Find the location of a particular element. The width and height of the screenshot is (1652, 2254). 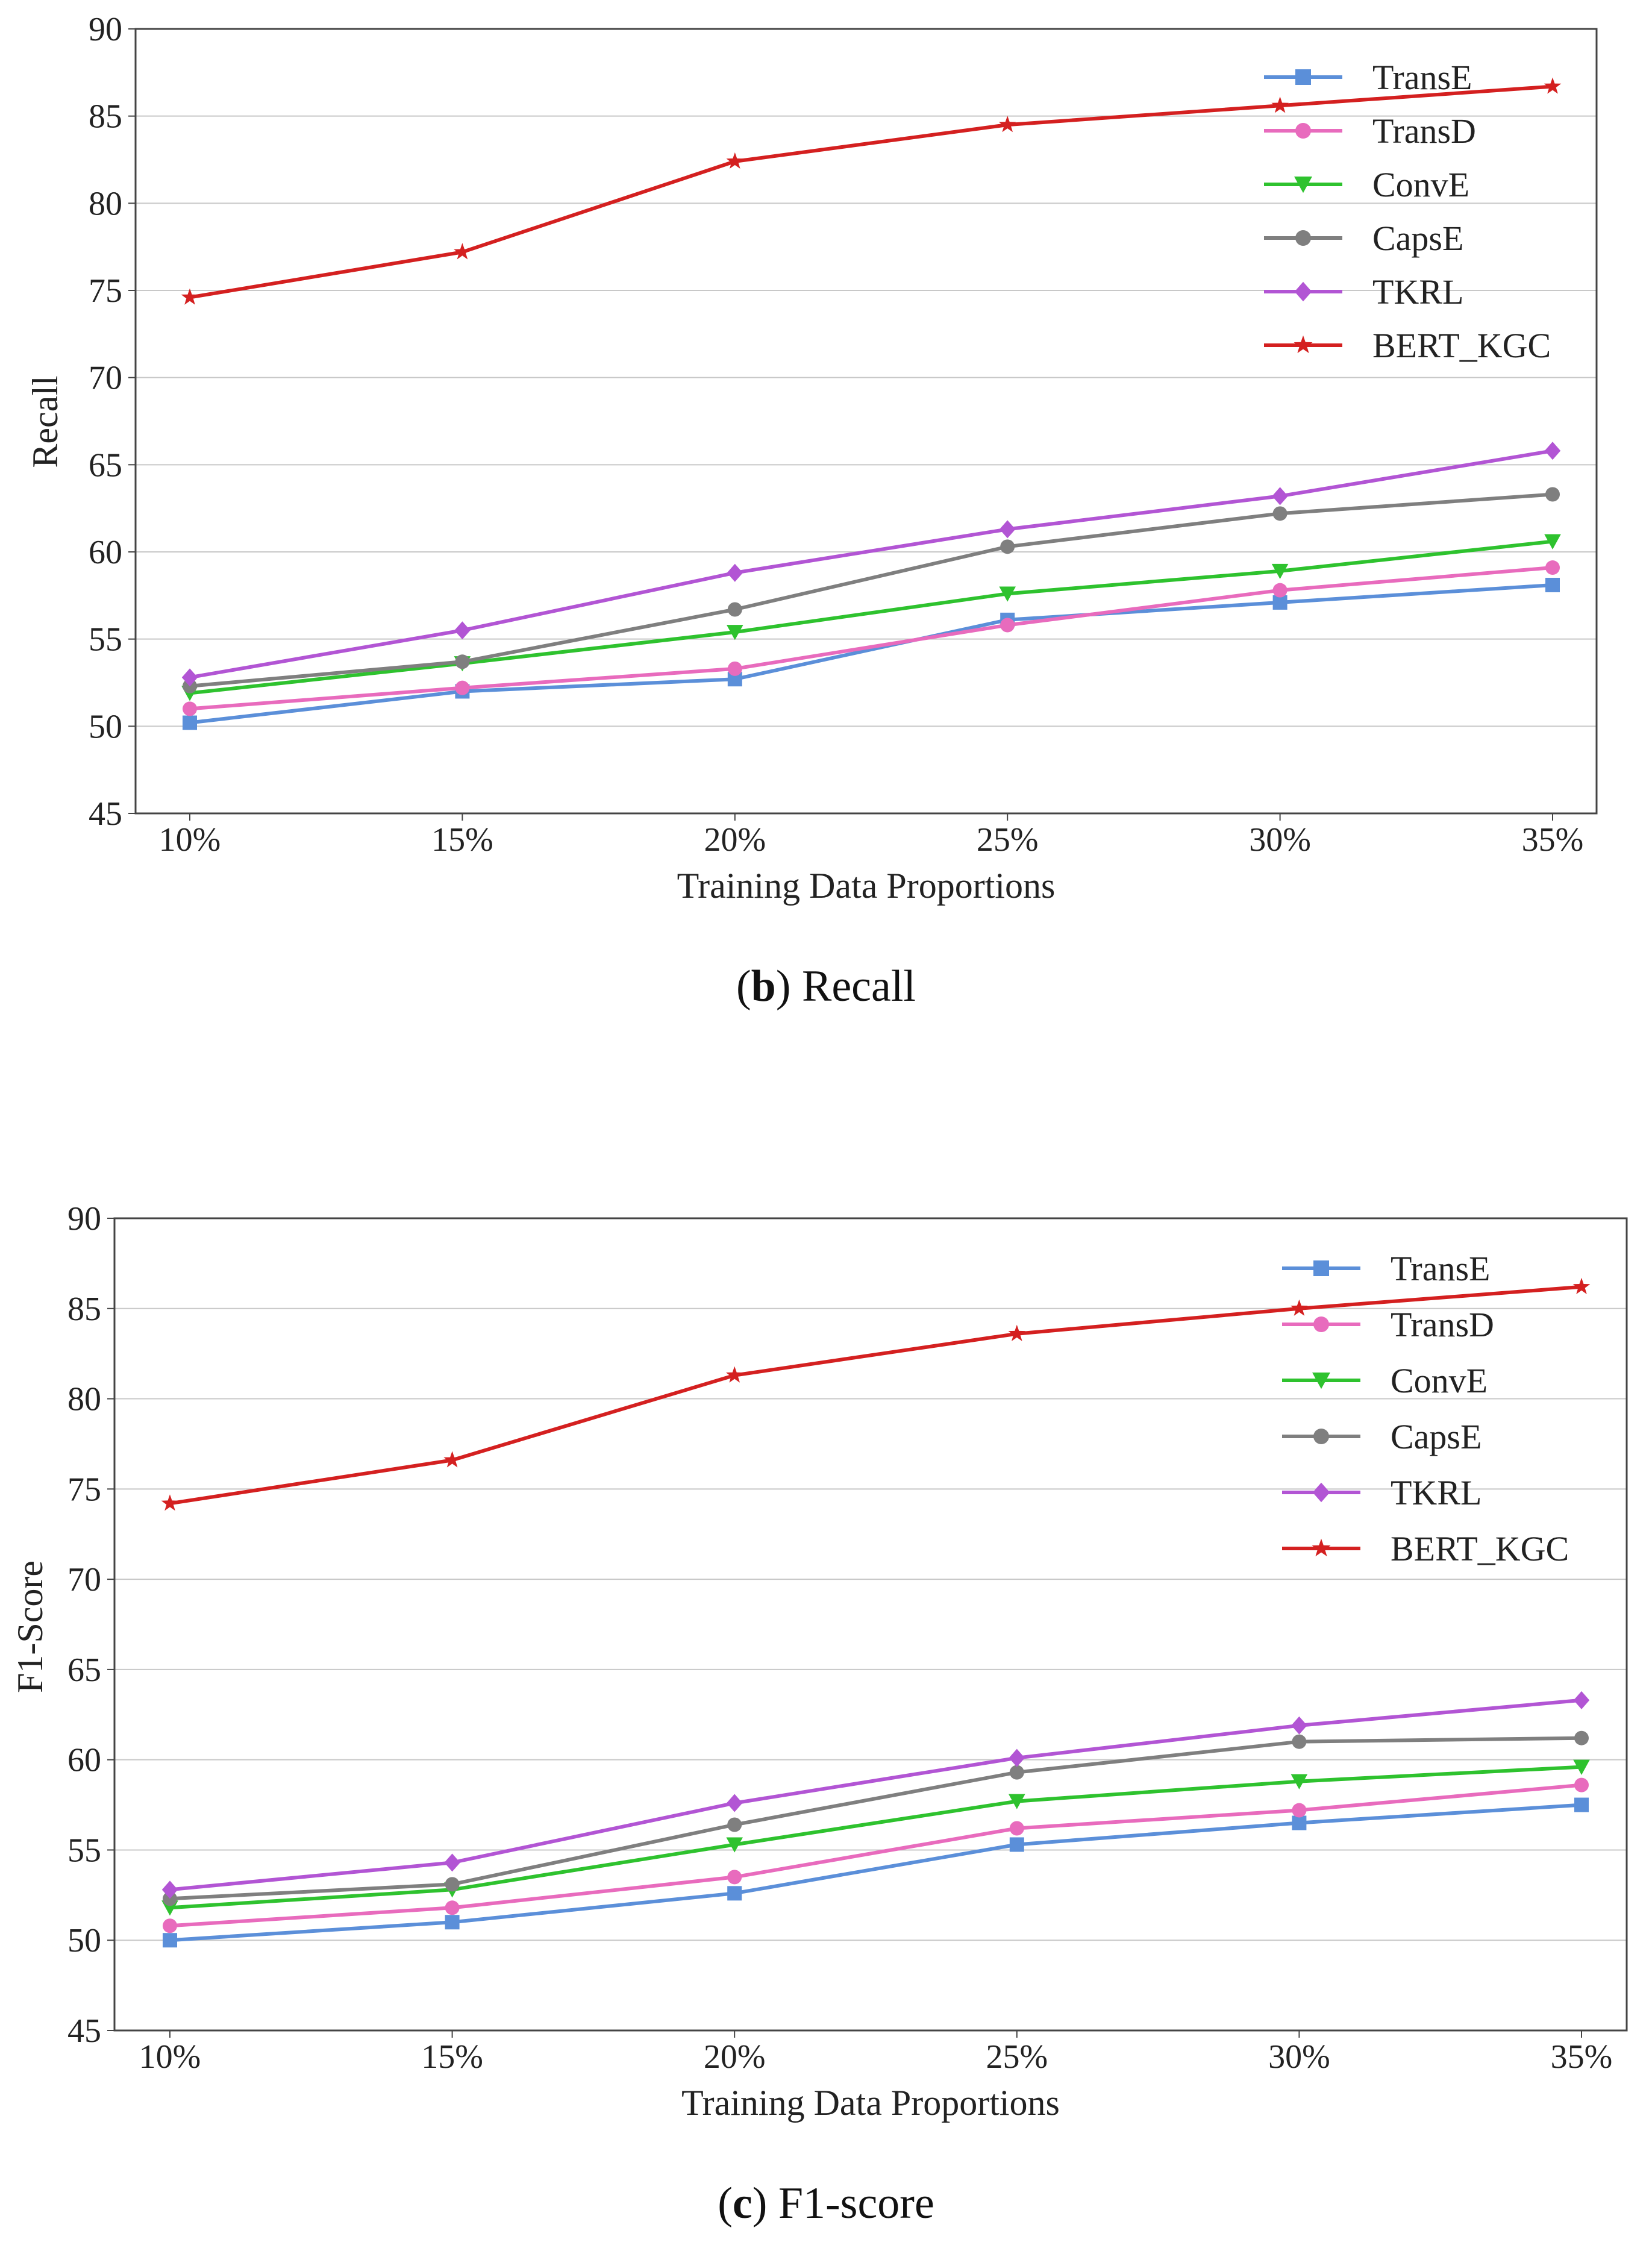

chart2-series-capse is located at coordinates (876, 1818).